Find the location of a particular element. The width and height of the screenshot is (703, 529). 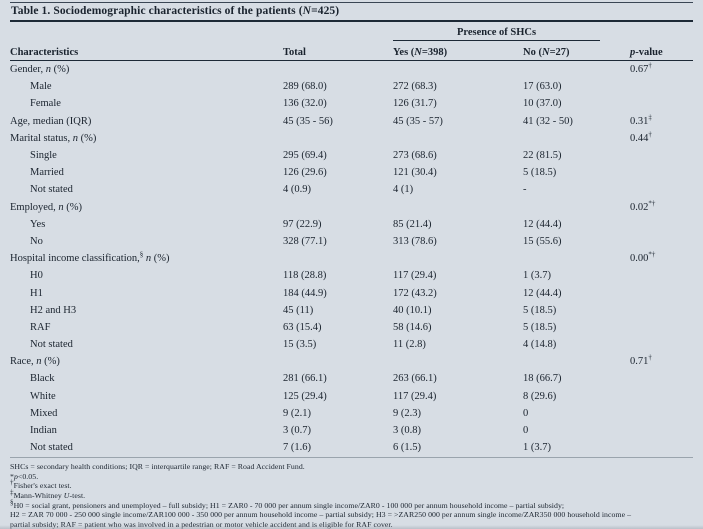

cell-no: 15 (55.6) is located at coordinates (542, 241).